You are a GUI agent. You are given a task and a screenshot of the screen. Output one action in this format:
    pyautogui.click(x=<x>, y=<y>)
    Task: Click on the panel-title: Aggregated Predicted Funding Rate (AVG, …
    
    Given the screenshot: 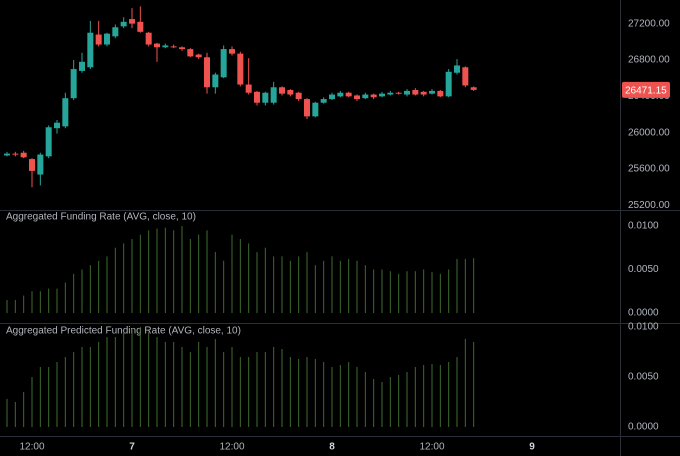 What is the action you would take?
    pyautogui.click(x=123, y=331)
    